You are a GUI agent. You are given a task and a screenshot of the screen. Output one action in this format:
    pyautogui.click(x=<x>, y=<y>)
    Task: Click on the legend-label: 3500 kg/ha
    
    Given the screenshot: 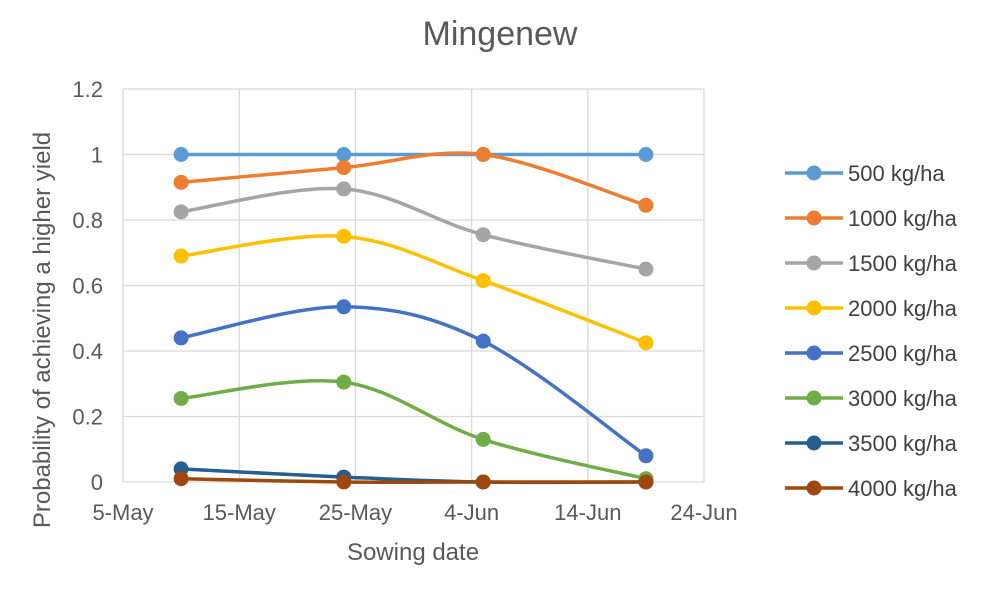 What is the action you would take?
    pyautogui.click(x=903, y=443)
    